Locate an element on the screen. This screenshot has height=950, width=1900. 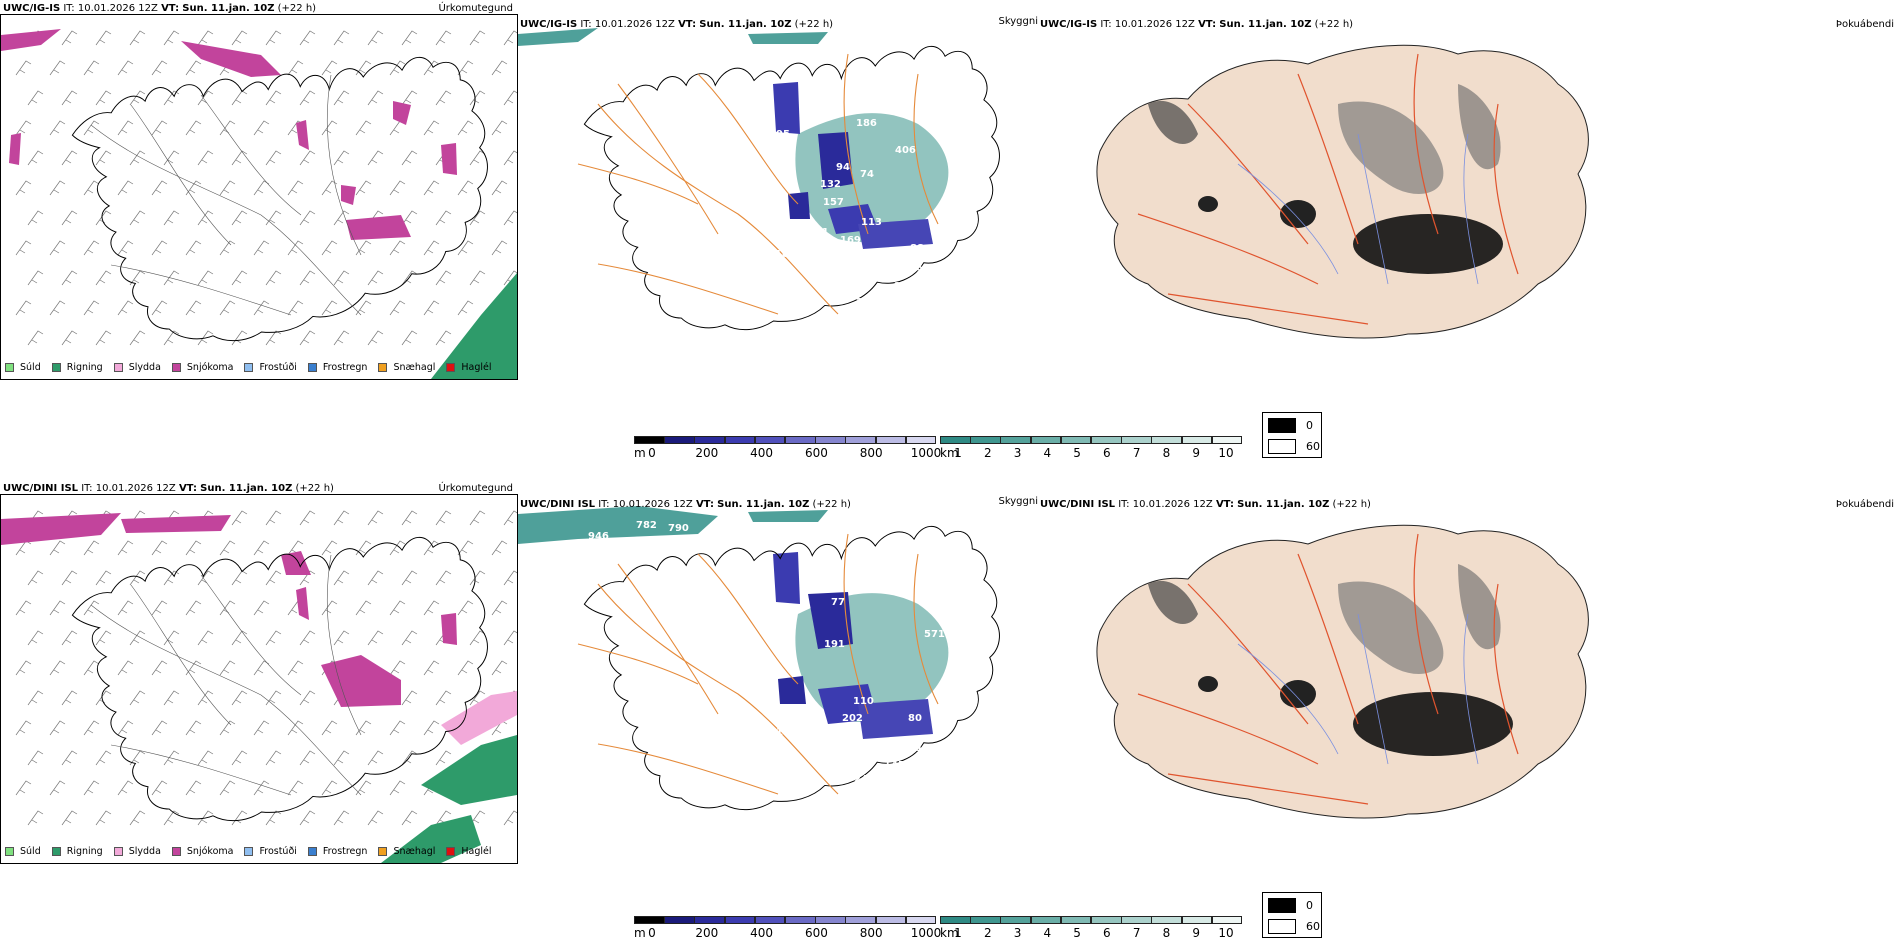
ceiling-label: 105 is located at coordinates (860, 269).